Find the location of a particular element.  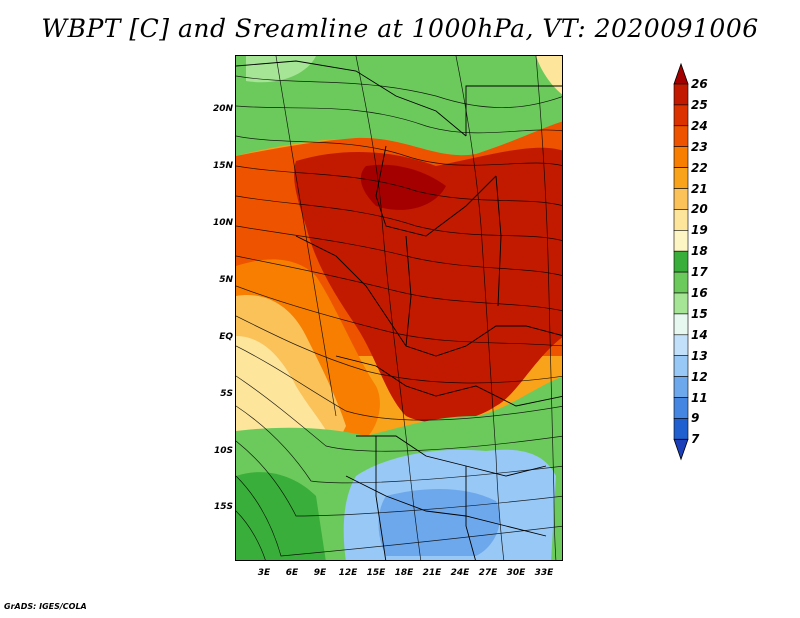

colorbar-bottom-arrow is located at coordinates (681, 449).